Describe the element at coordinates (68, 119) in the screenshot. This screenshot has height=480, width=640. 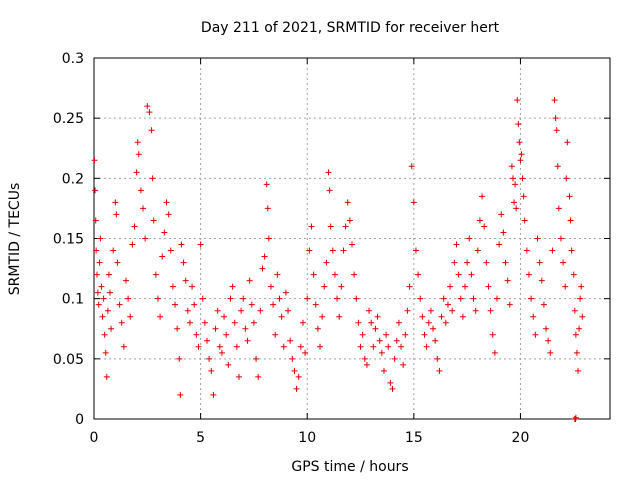
I see `y-tick-label: 0.25` at that location.